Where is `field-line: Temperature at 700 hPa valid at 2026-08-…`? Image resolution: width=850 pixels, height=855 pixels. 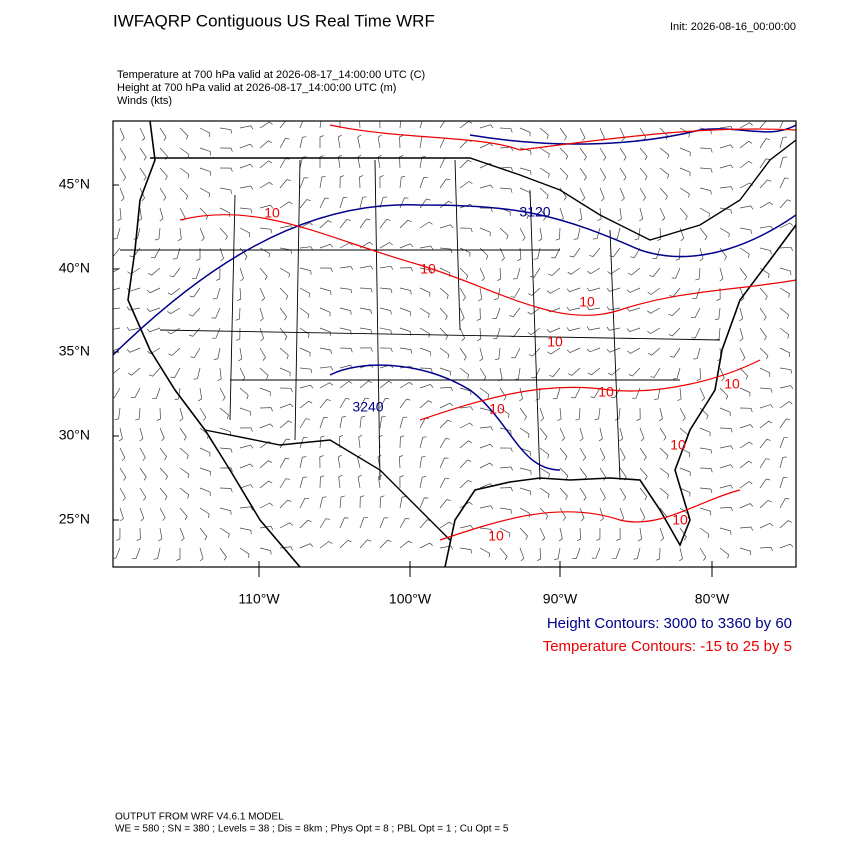 field-line: Temperature at 700 hPa valid at 2026-08-… is located at coordinates (271, 75).